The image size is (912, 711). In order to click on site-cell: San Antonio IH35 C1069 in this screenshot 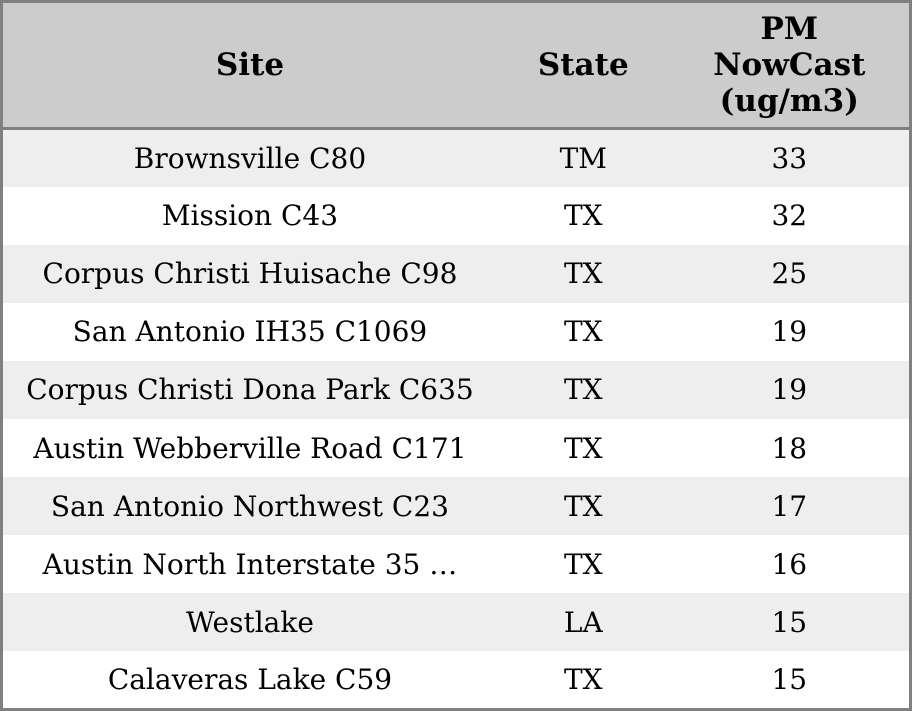, I will do `click(250, 332)`.